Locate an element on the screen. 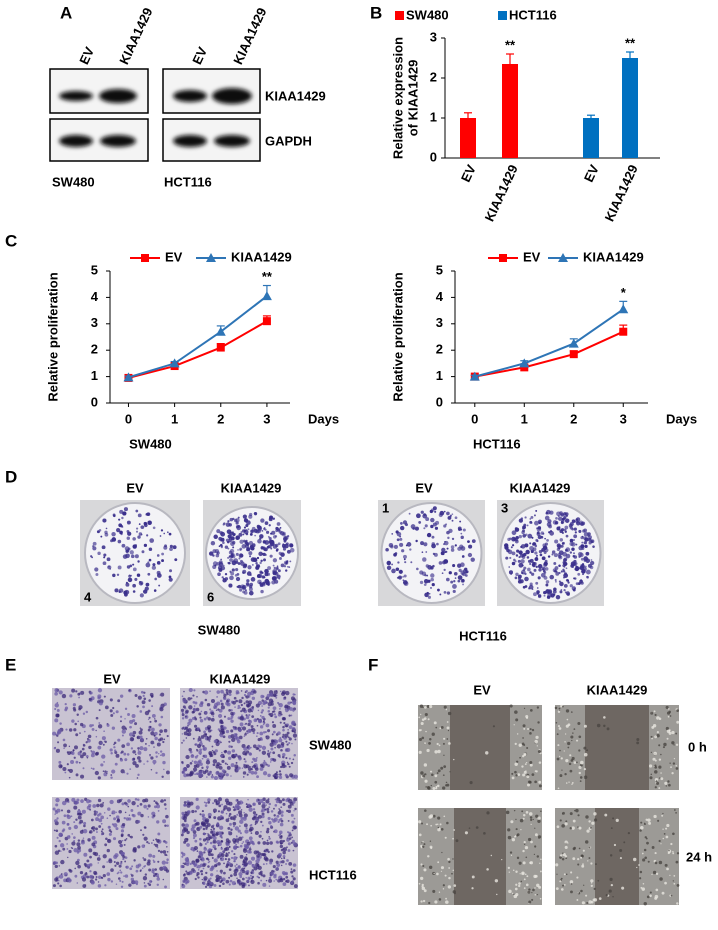 The image size is (718, 930). plate-number: 1 is located at coordinates (385, 507).